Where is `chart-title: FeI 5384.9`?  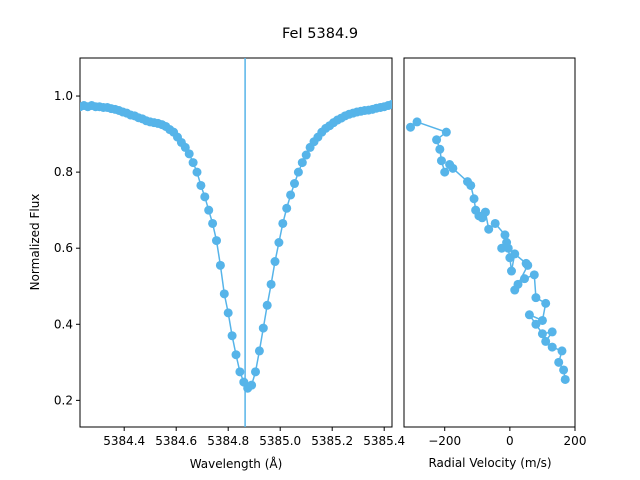 chart-title: FeI 5384.9 is located at coordinates (320, 34).